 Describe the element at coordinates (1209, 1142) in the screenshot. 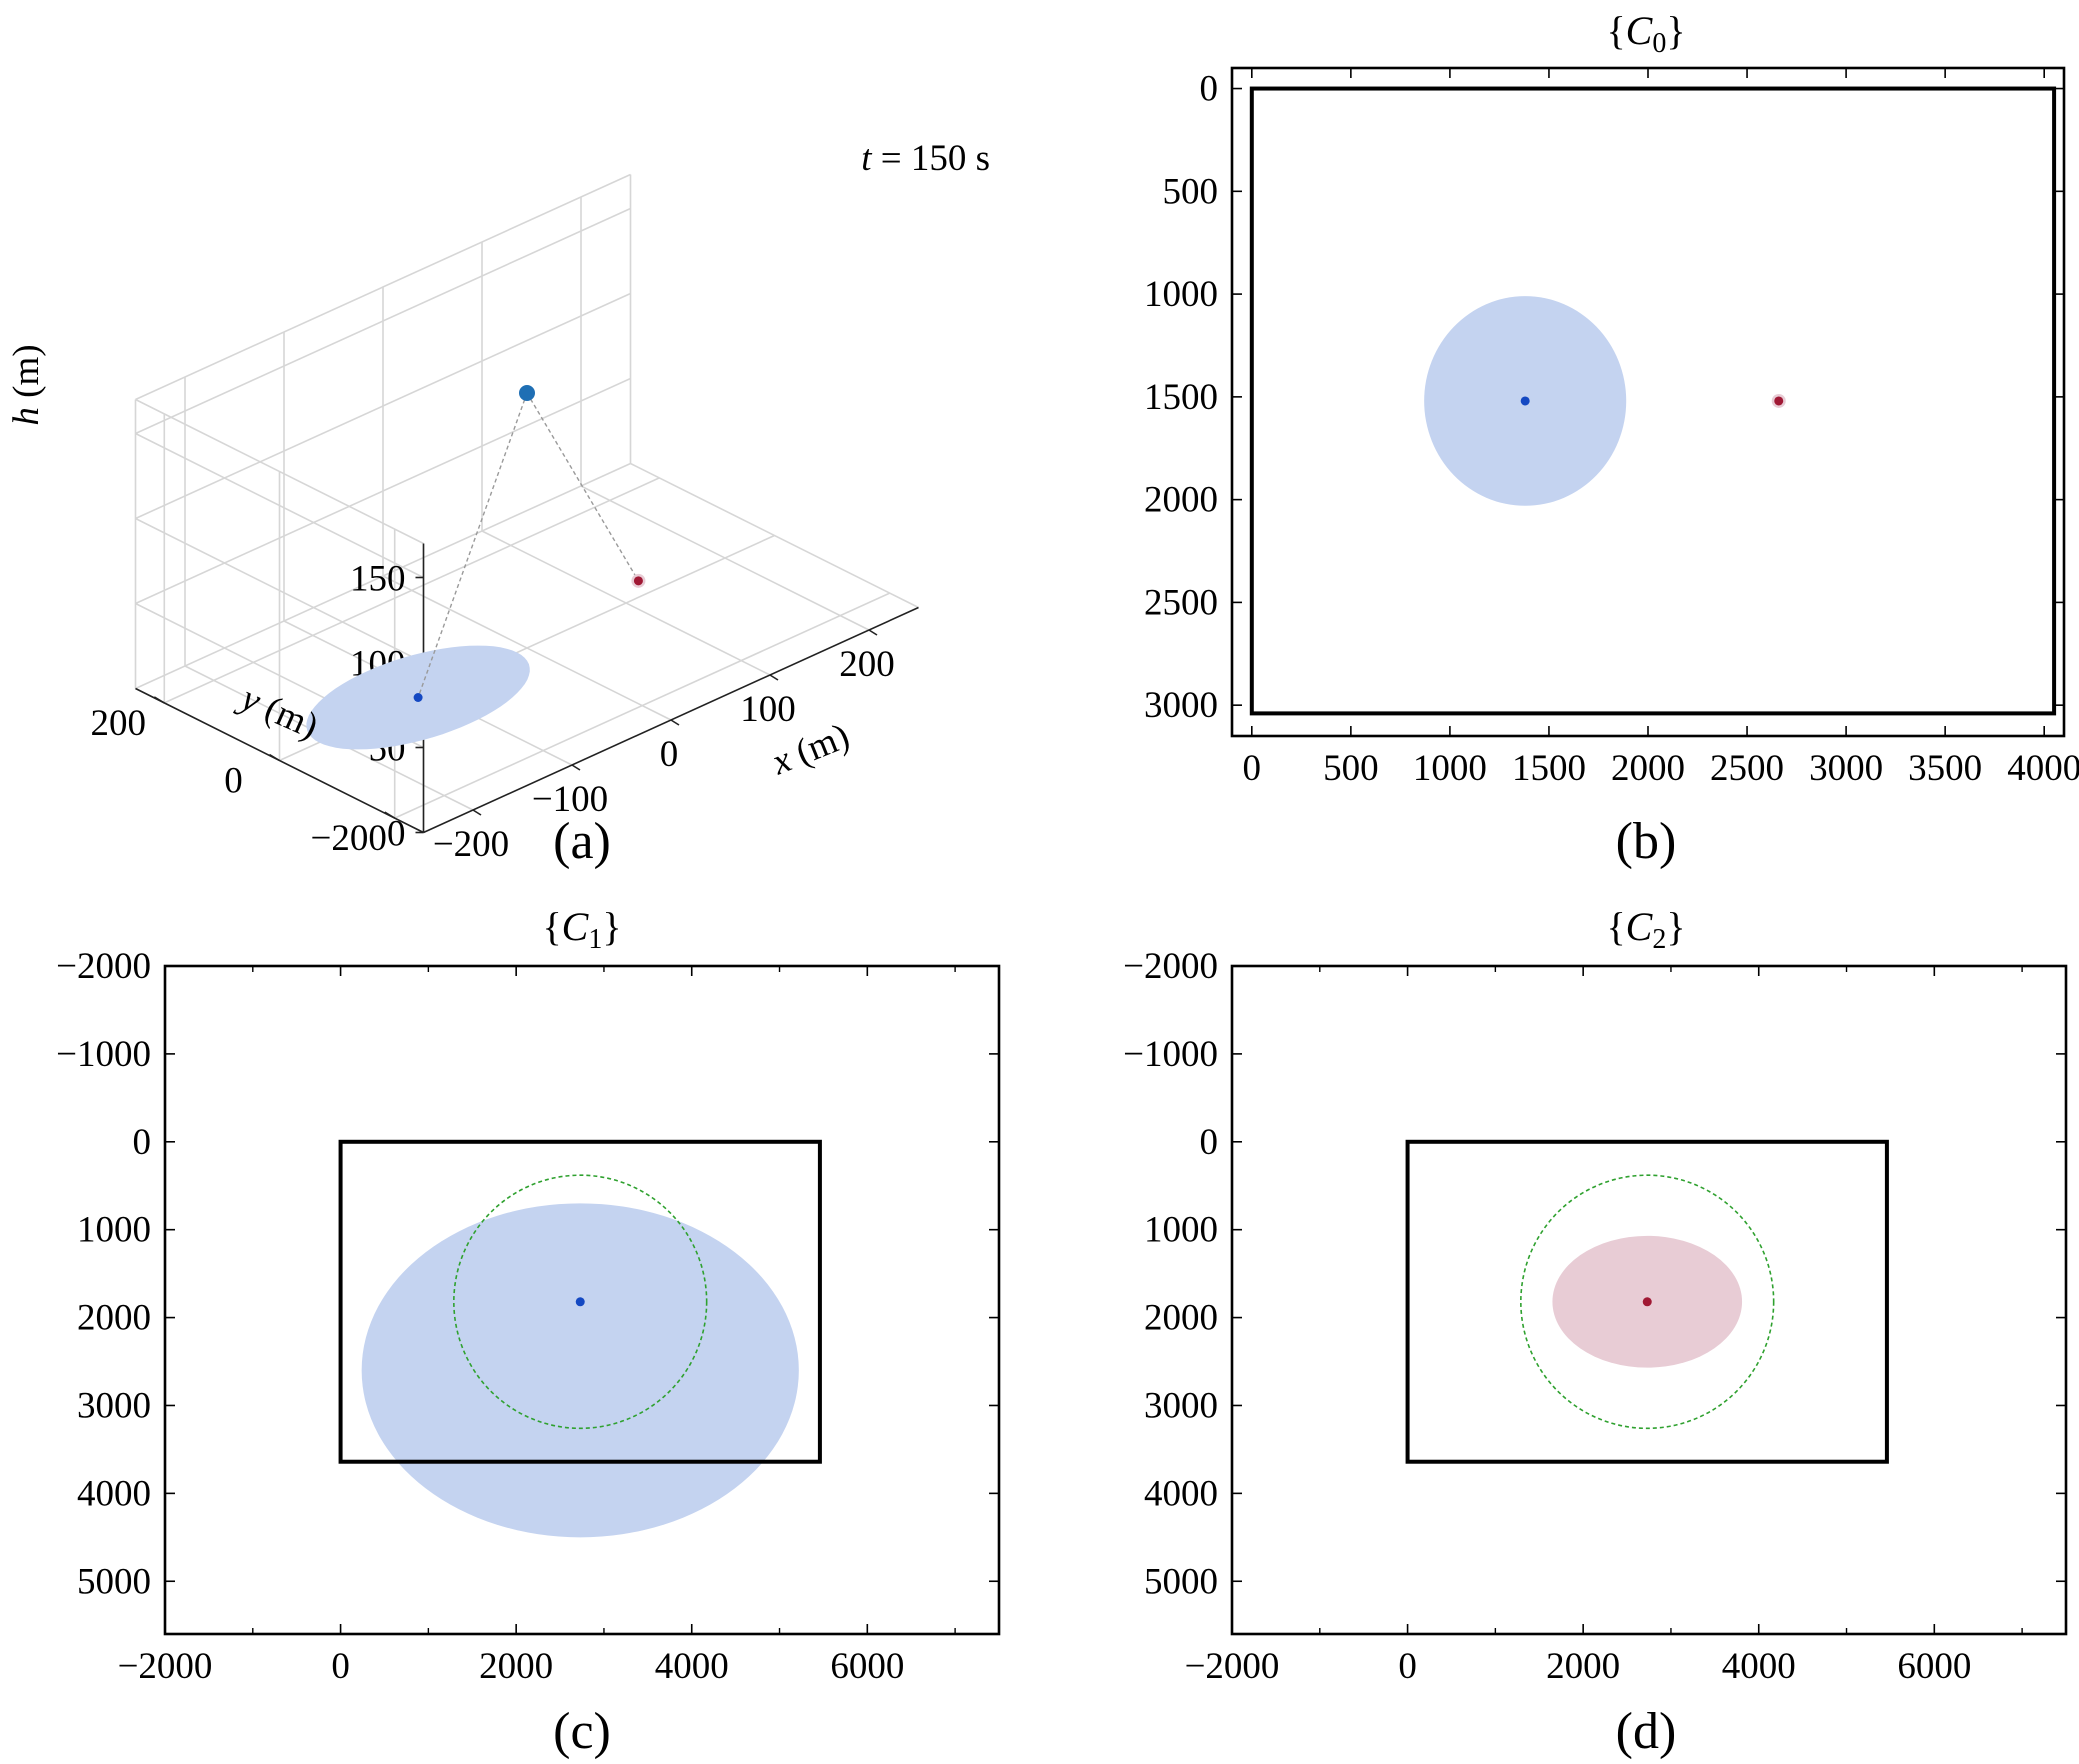

I see `y-tick-label: 0` at that location.